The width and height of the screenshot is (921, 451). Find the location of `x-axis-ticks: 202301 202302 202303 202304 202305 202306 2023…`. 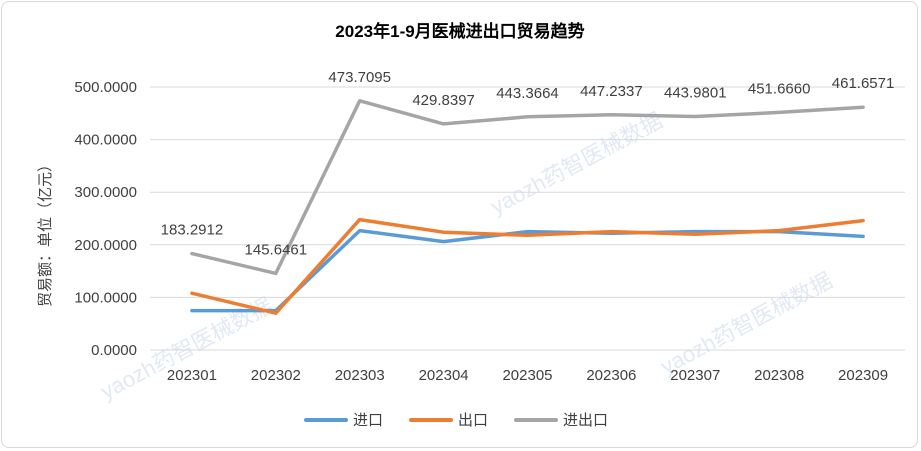

x-axis-ticks: 202301 202302 202303 202304 202305 202306 2023… is located at coordinates (527, 375).